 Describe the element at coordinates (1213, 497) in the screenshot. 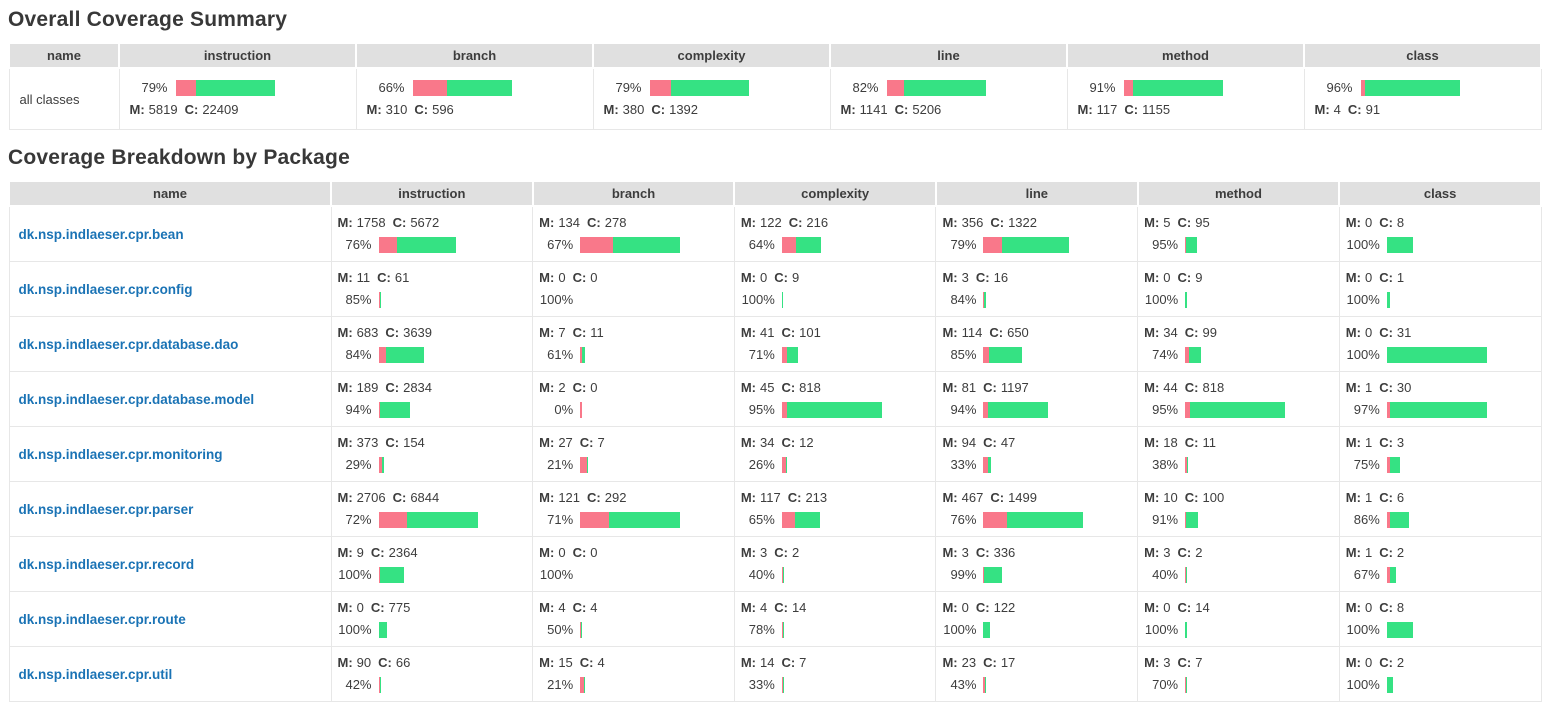

I see `covered-count: 100` at that location.